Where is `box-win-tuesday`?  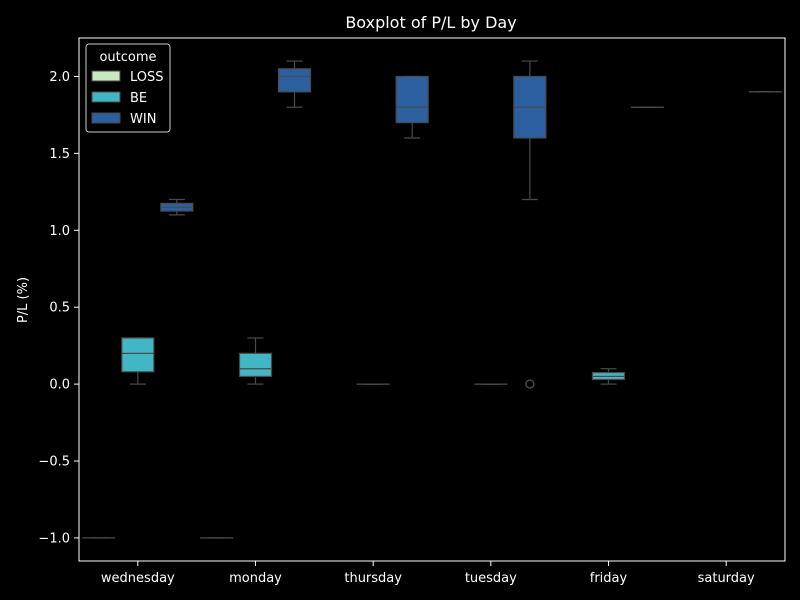 box-win-tuesday is located at coordinates (530, 130).